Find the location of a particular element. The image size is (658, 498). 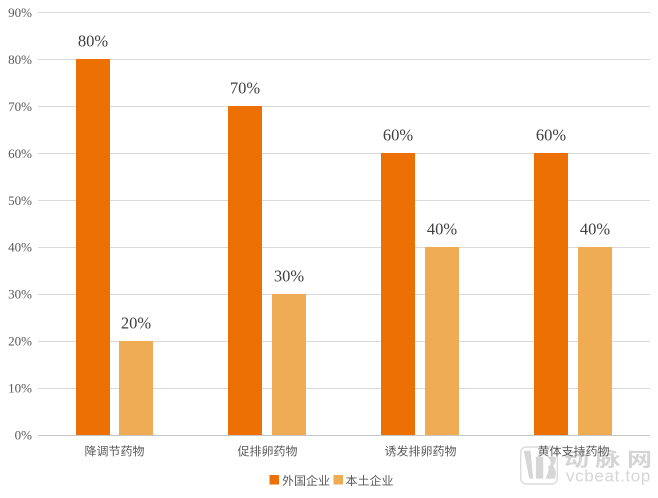

svg-text: 10% is located at coordinates (20, 388).